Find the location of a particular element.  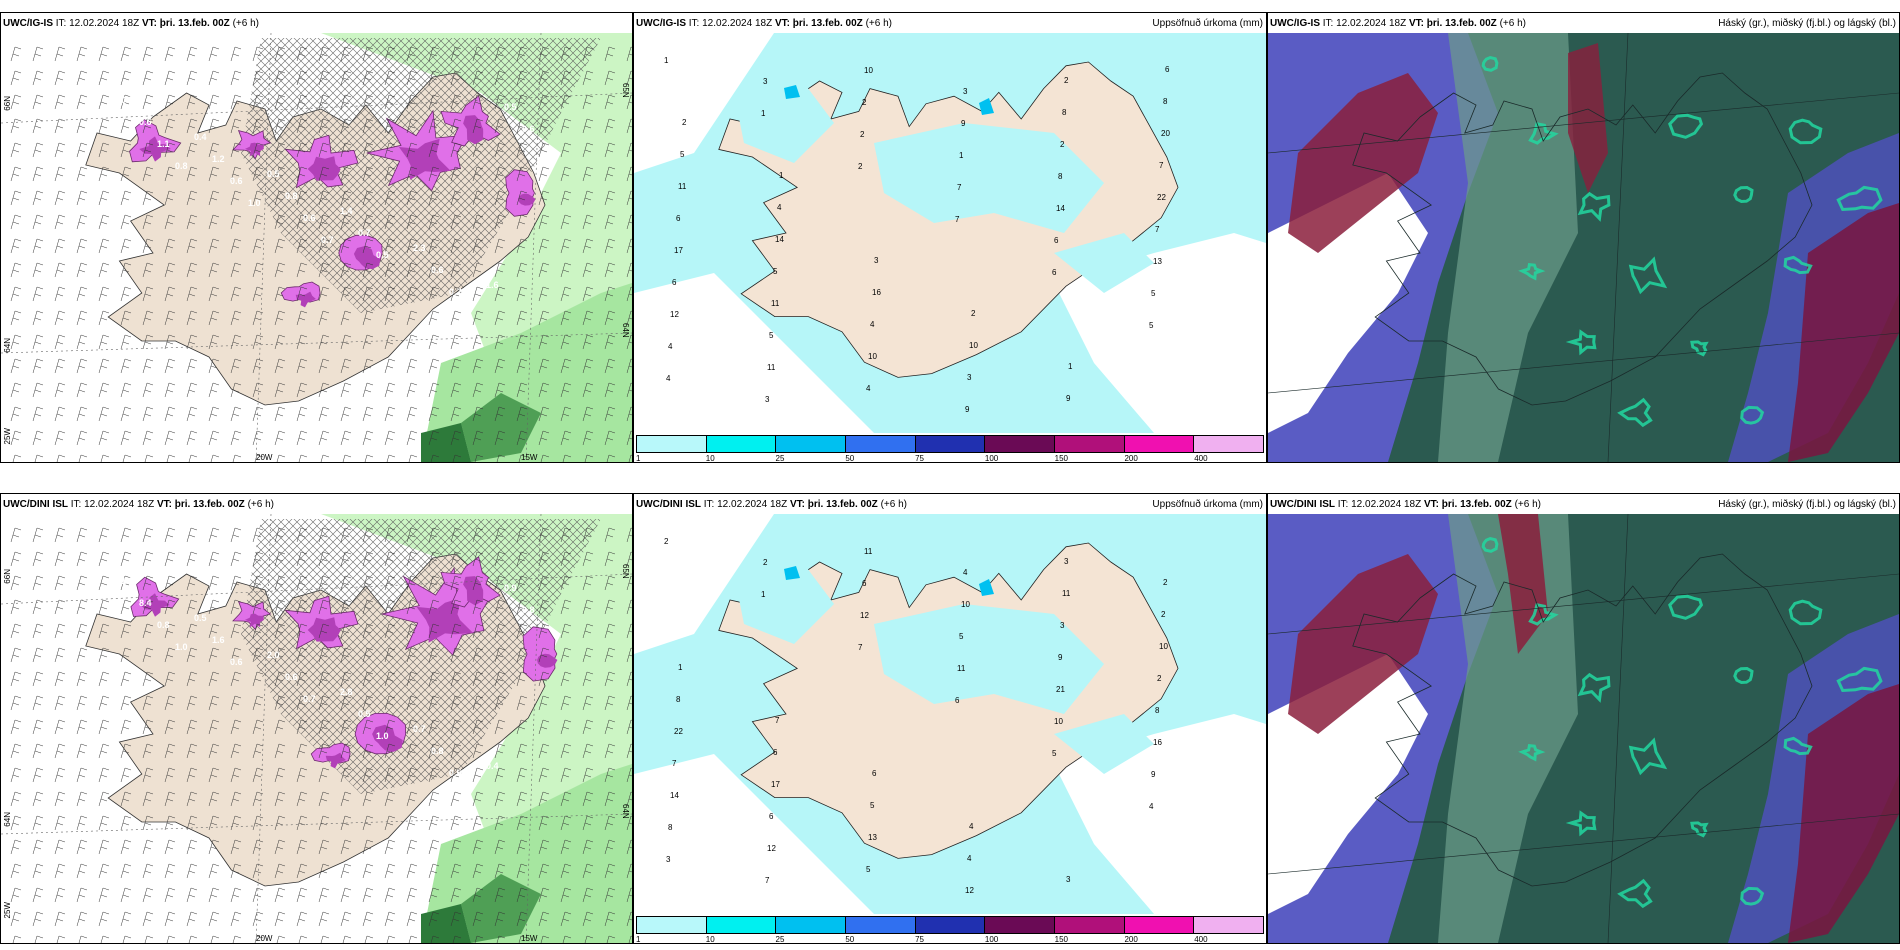

precip-value-label: 4 is located at coordinates (971, 826).